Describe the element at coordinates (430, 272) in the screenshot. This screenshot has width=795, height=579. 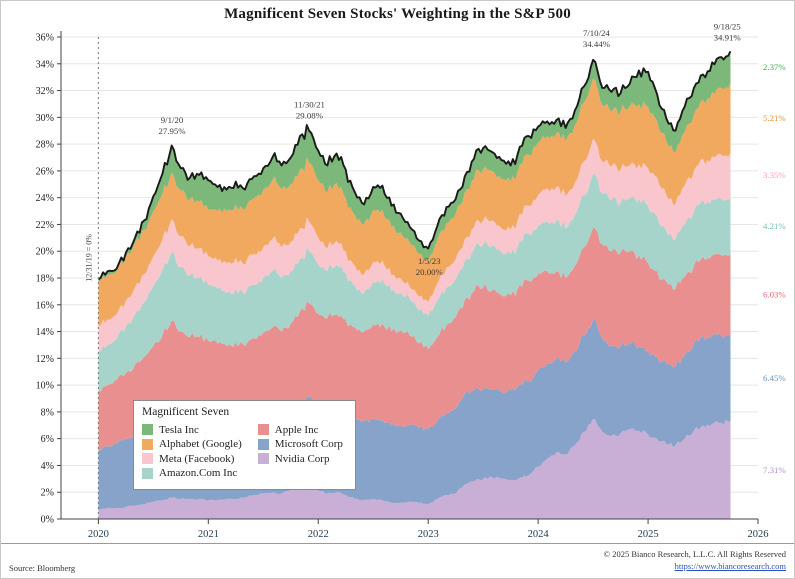
I see `annotation-value: 20.00%` at that location.